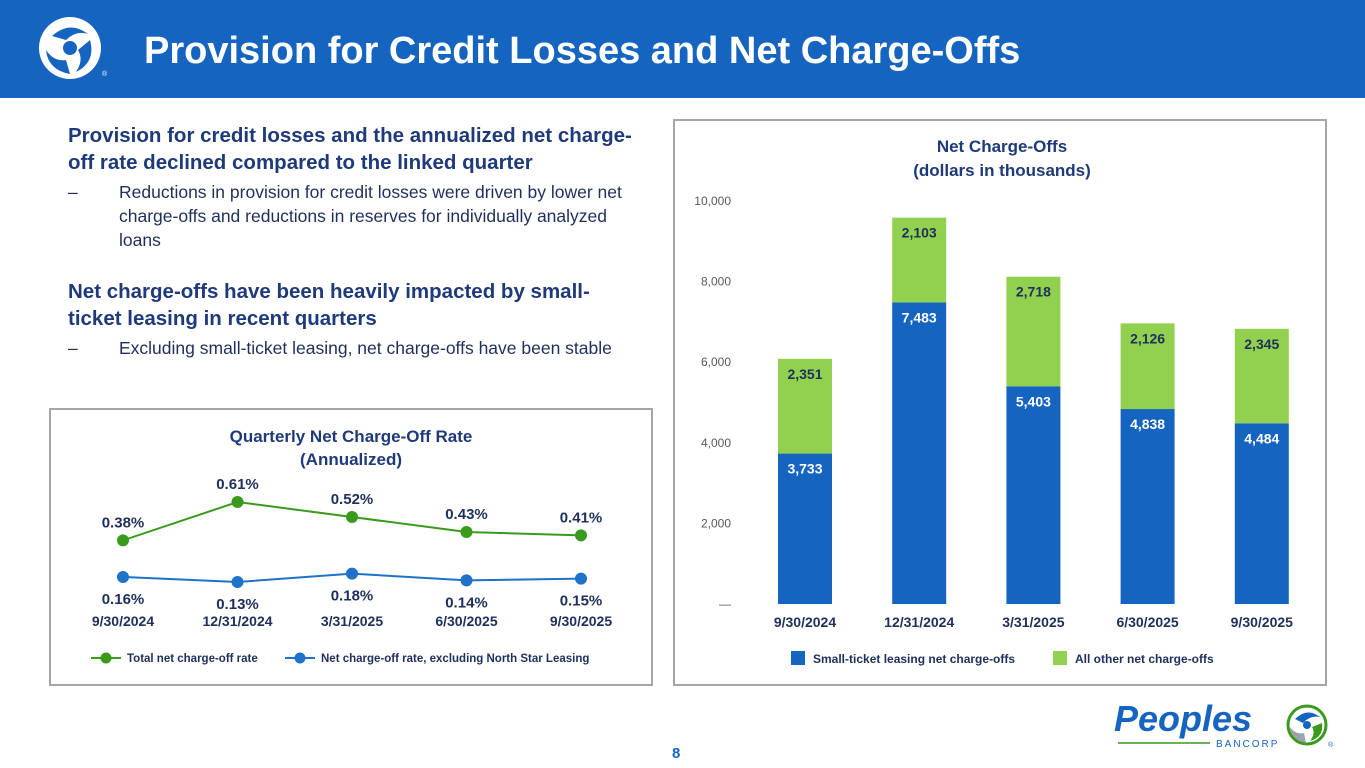 This screenshot has height=768, width=1365. I want to click on line-chart-title: Quarterly Net Charge-Off Rate, so click(351, 436).